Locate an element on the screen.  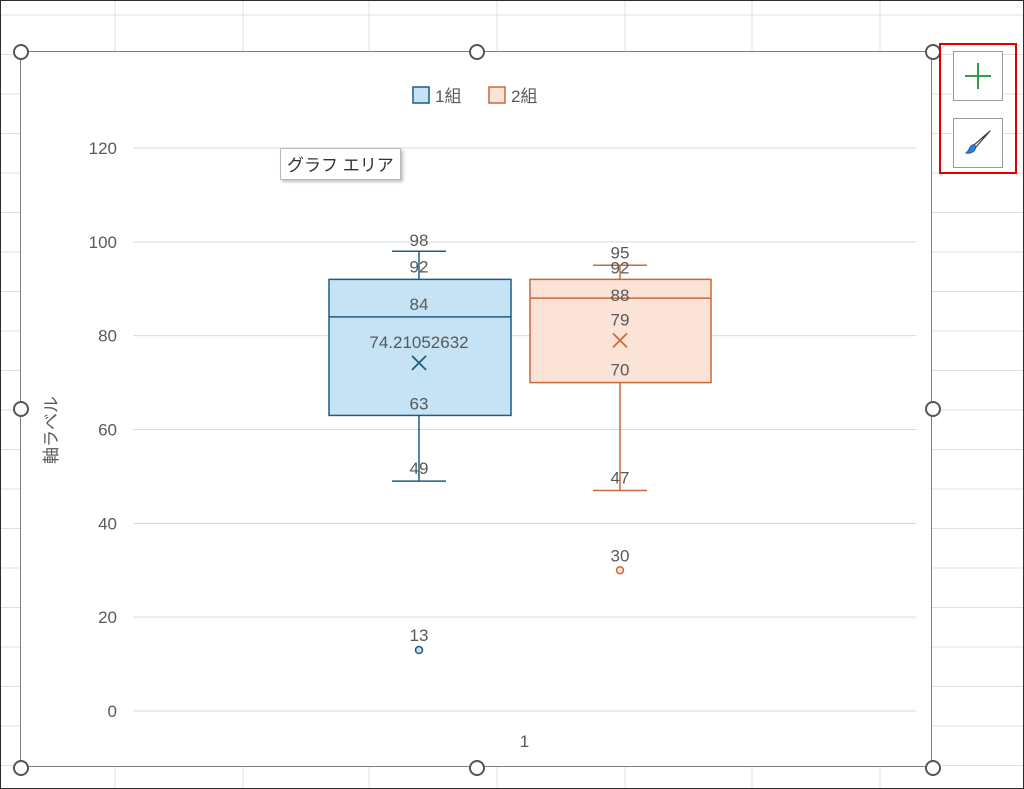
chart-elements-button is located at coordinates (978, 76).